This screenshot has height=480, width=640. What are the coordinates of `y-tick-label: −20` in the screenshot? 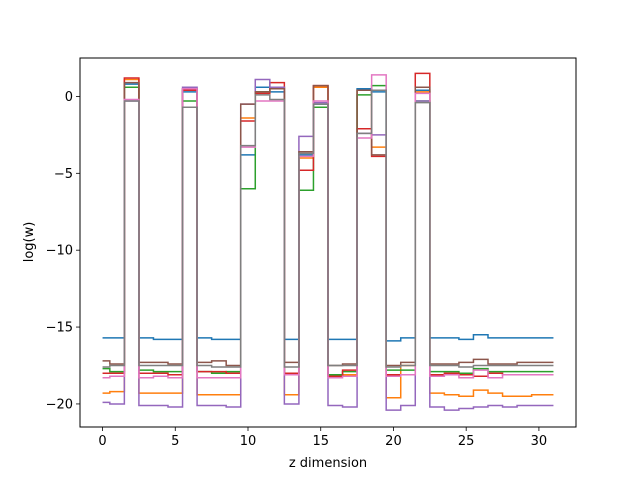 It's located at (59, 404).